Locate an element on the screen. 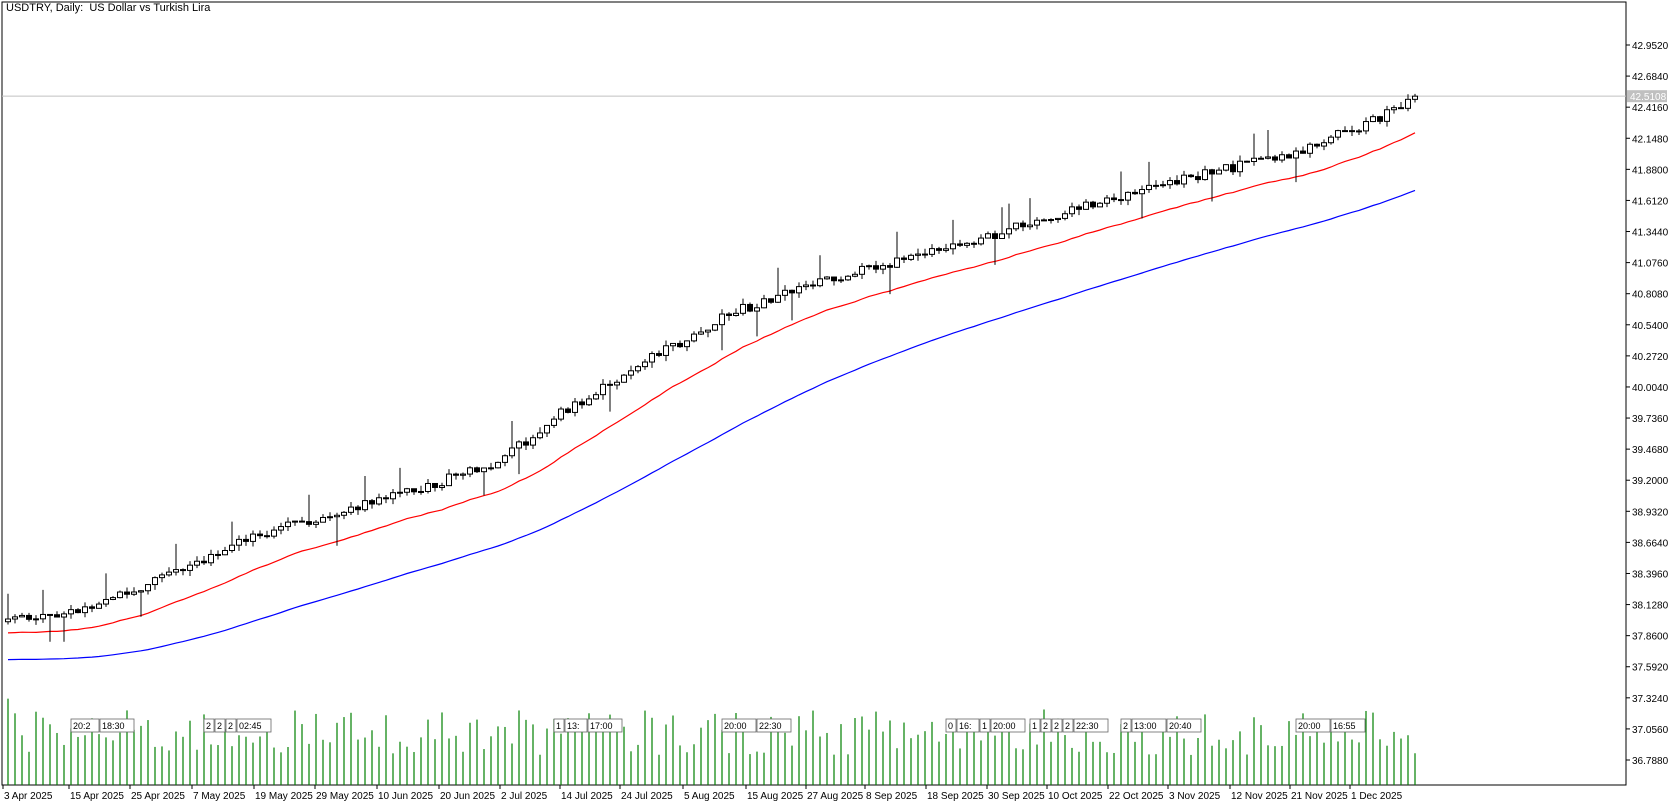  x-tick-label: 1 Dec 2025 is located at coordinates (1377, 796).